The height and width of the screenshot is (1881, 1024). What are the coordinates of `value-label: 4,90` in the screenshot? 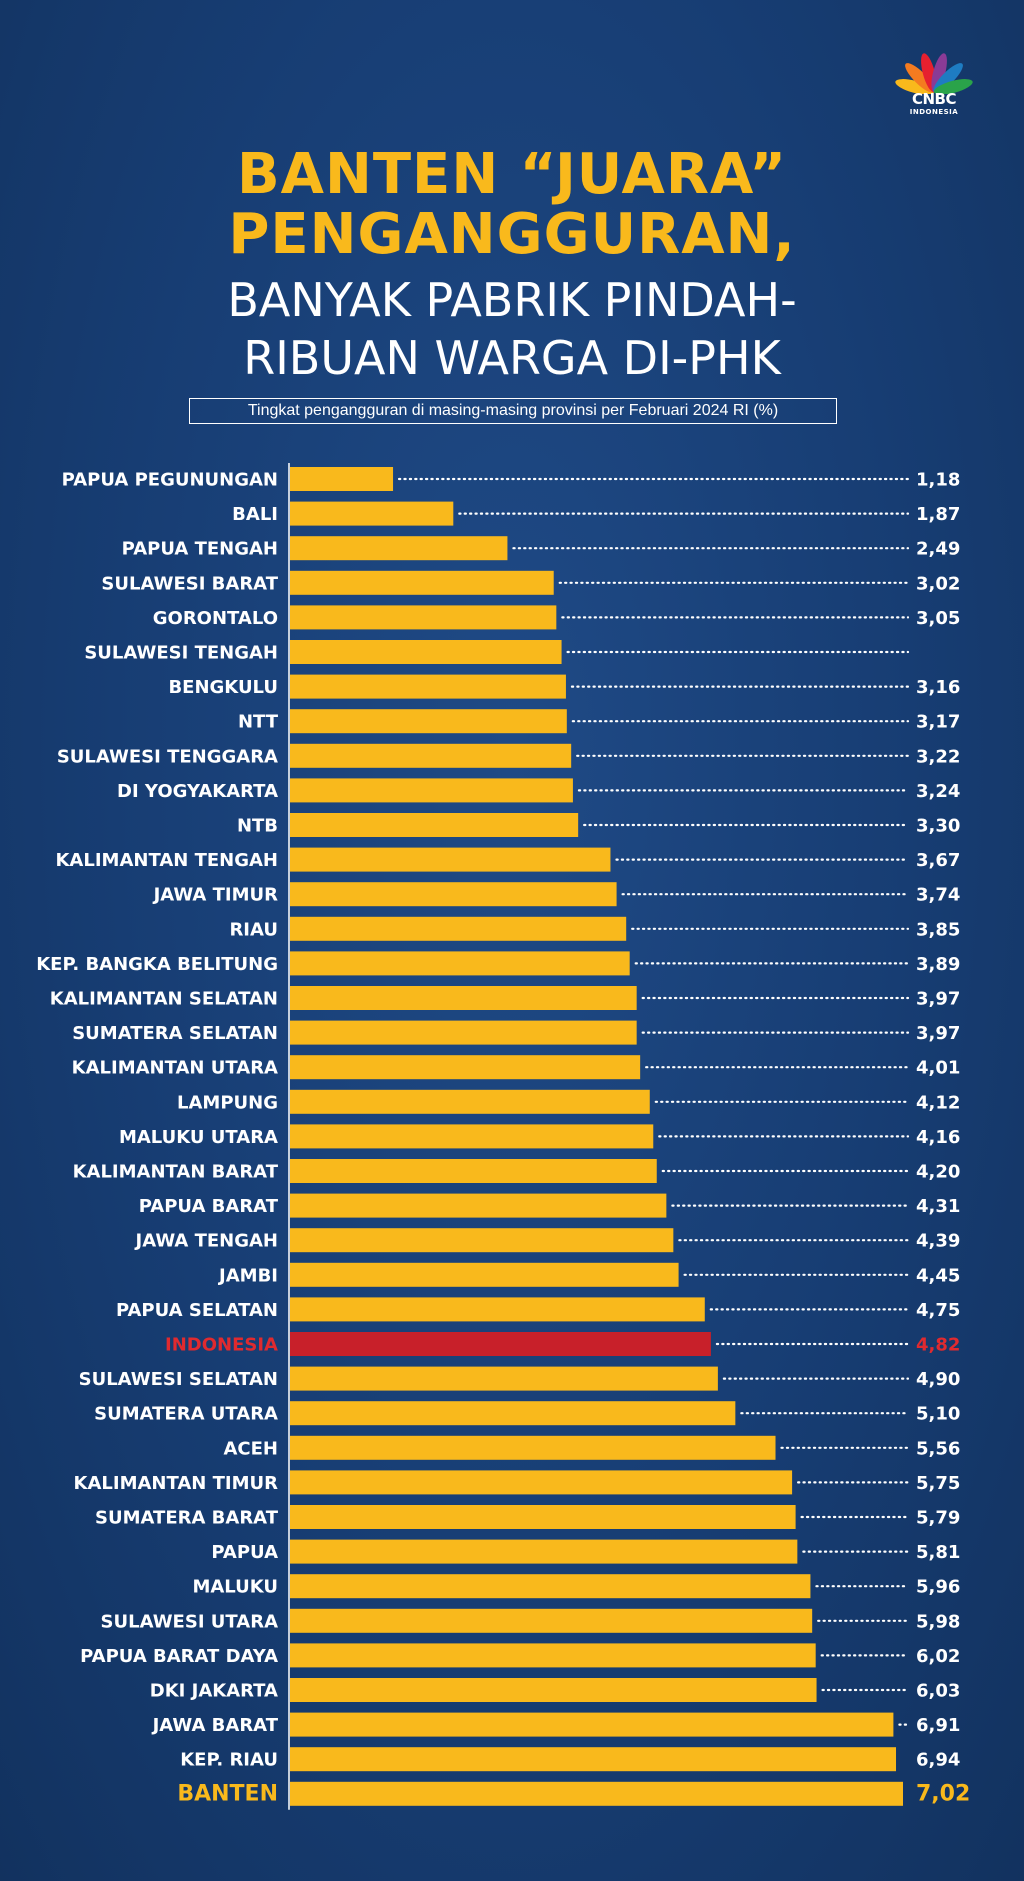 It's located at (938, 1379).